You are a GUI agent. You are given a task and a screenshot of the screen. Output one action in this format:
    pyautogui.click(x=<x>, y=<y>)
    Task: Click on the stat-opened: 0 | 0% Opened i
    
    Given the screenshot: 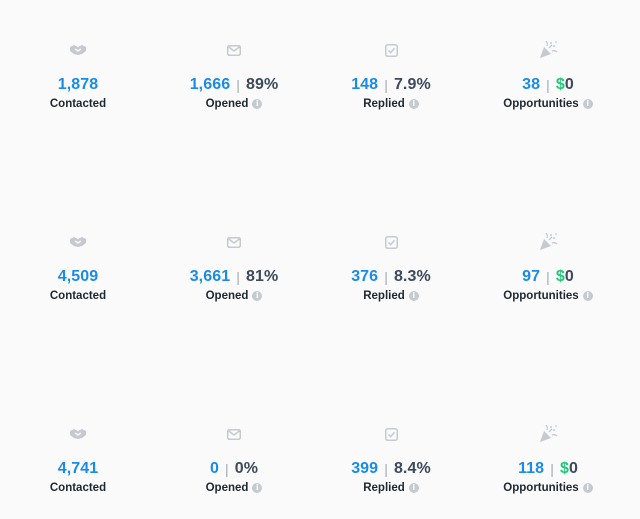 What is the action you would take?
    pyautogui.click(x=234, y=459)
    